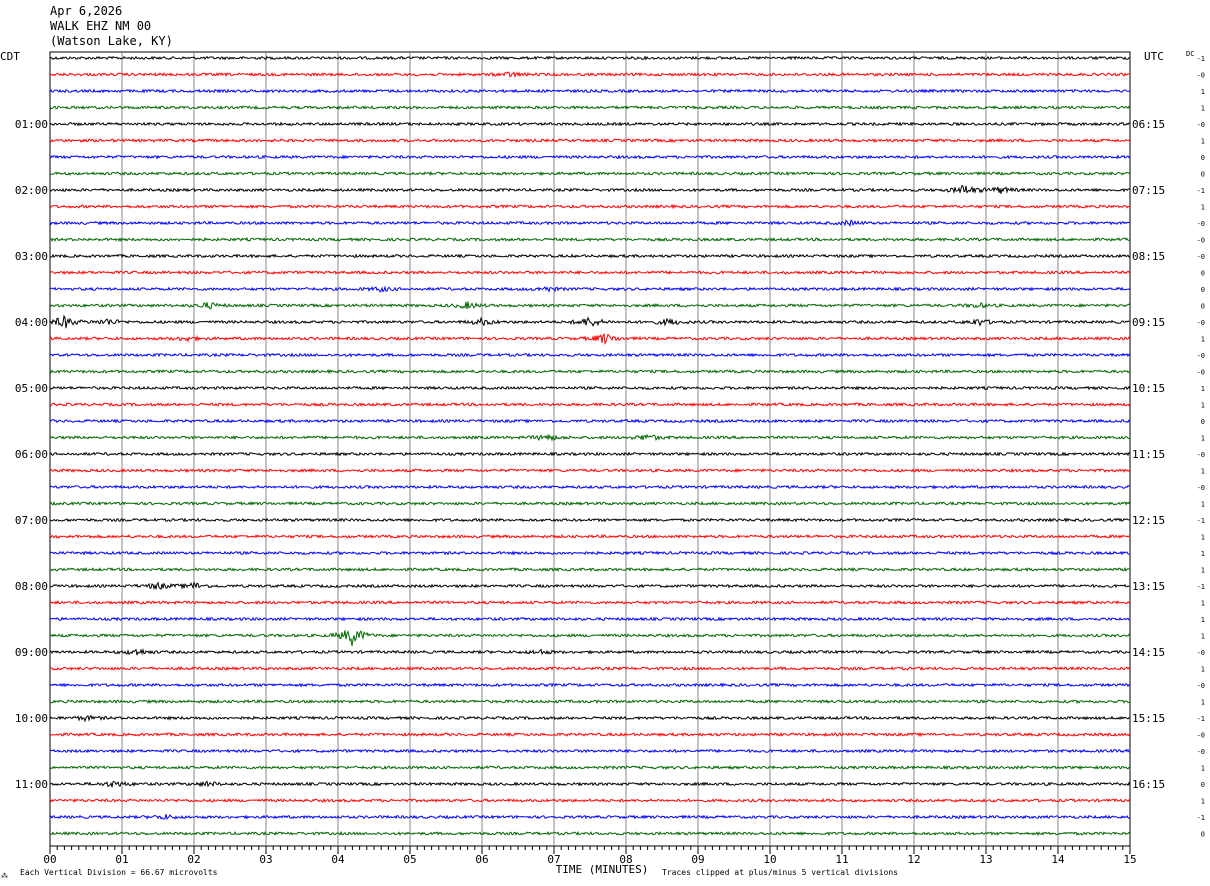  I want to click on right-time-label: 16:15, so click(1148, 784).